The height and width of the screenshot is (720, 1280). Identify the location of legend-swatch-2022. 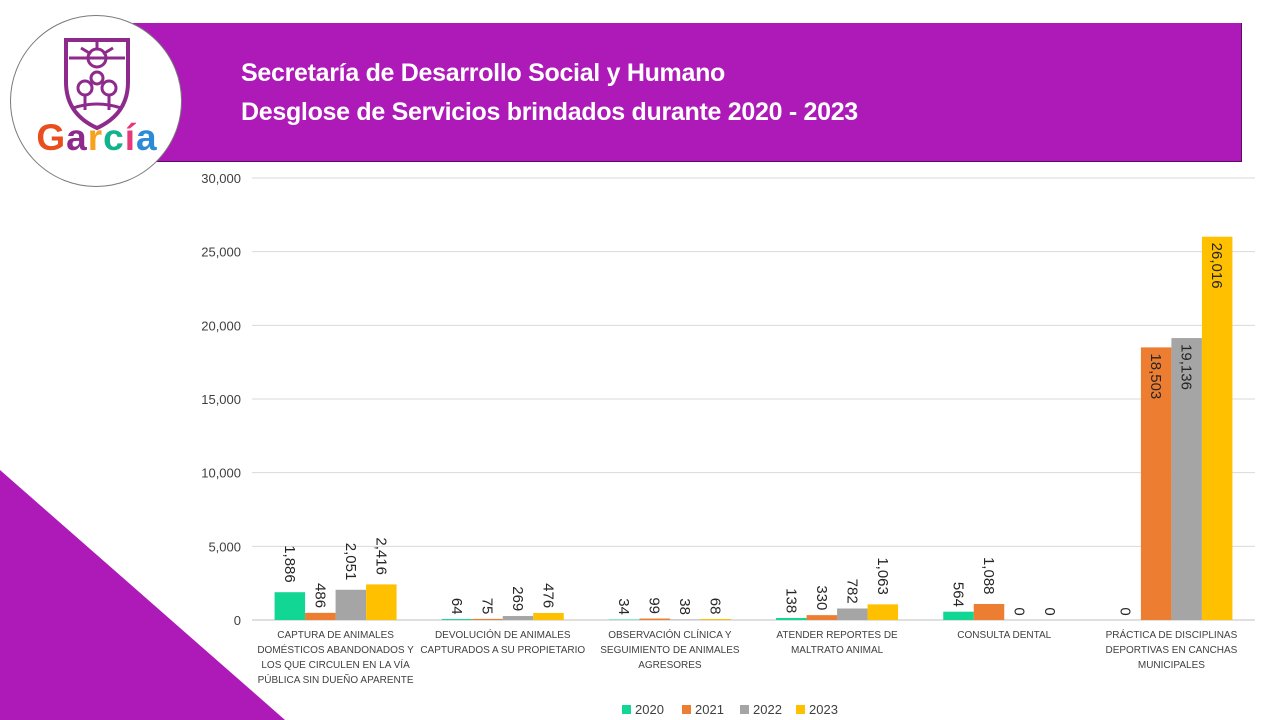
(744, 709).